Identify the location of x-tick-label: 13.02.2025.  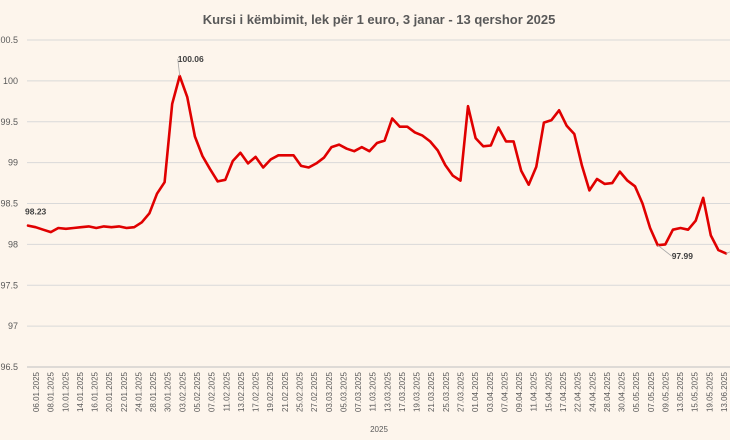
(241, 391).